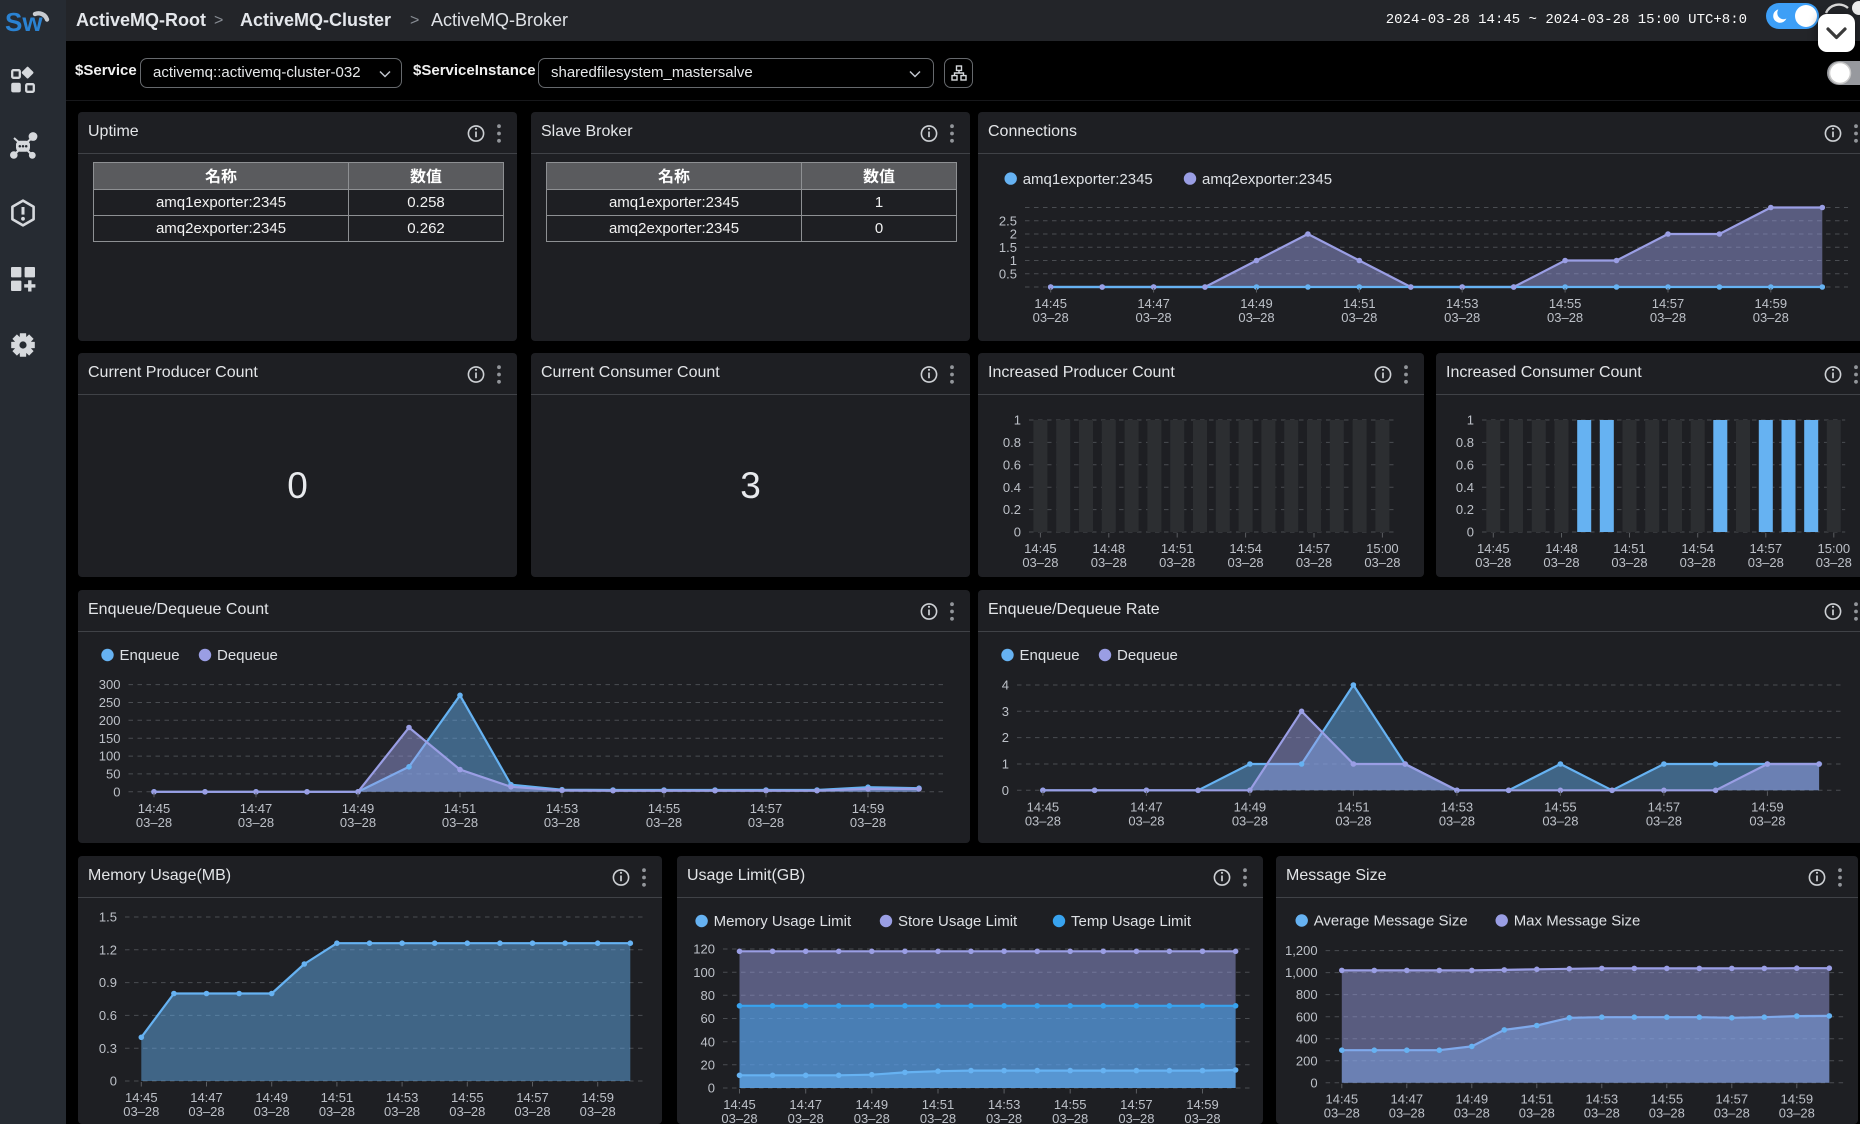 The image size is (1860, 1124). I want to click on svg-text: Store Usage Limit, so click(958, 921).